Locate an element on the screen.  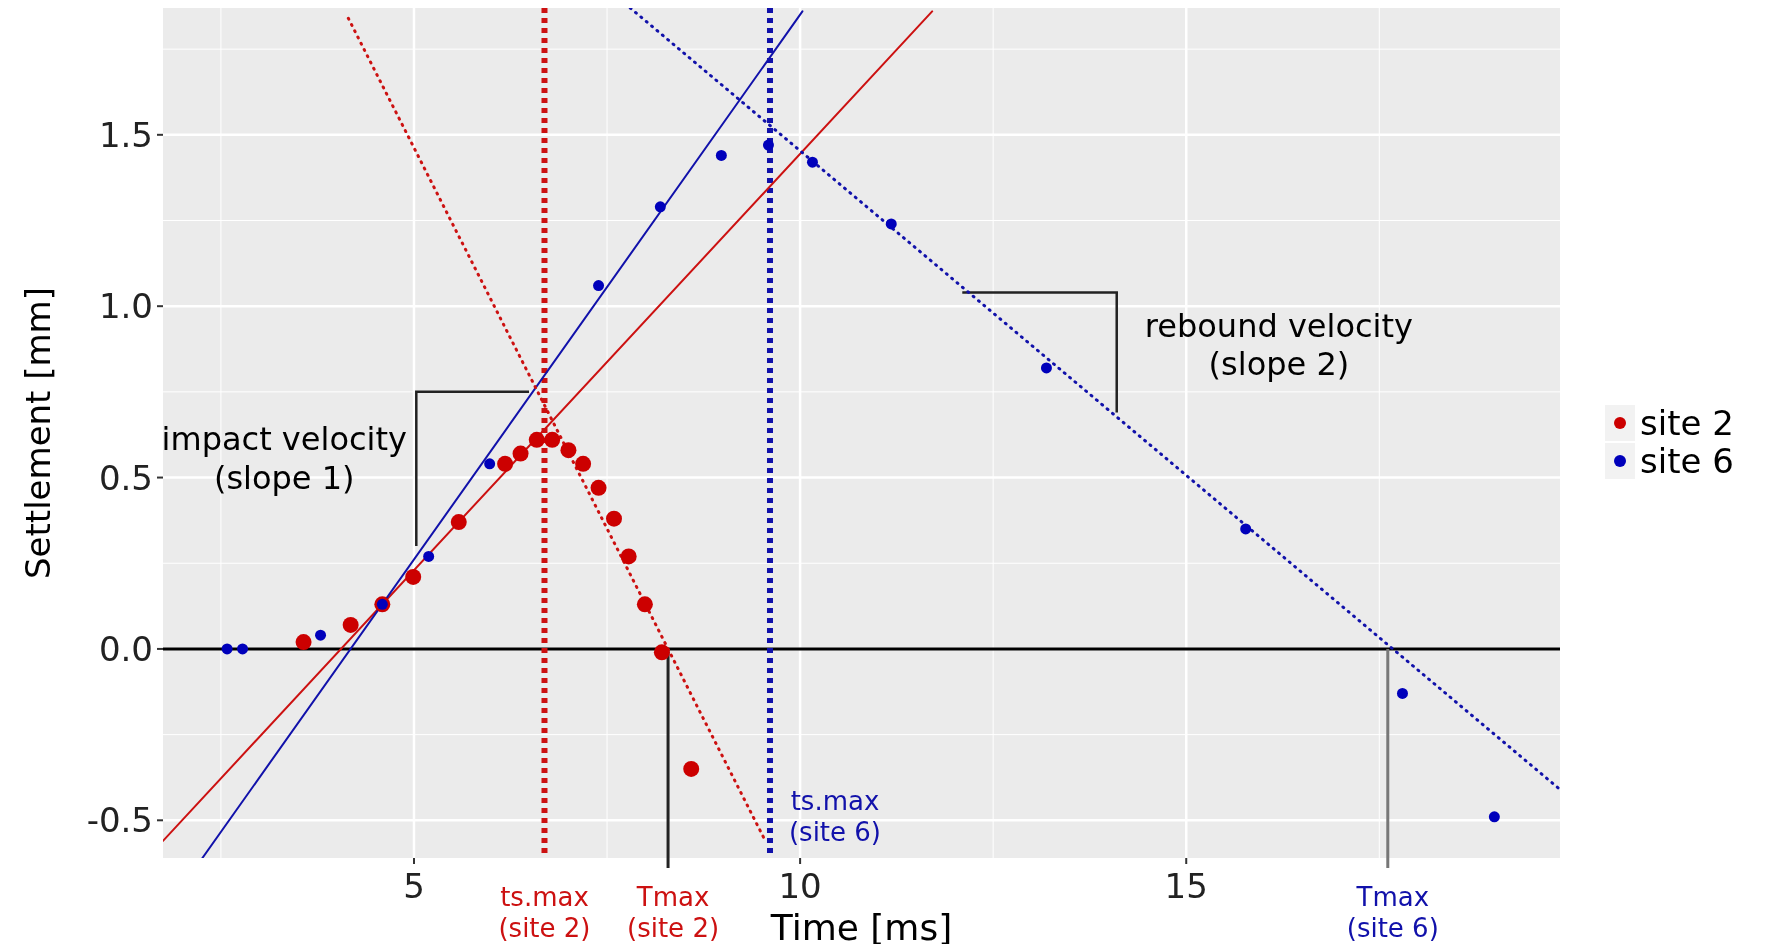
annotation: rebound velocity (slope 2) is located at coordinates (1278, 345).